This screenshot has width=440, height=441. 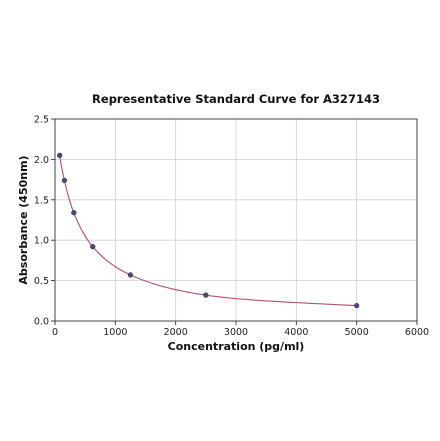 I want to click on y-tick-label: 1.5, so click(x=41, y=200).